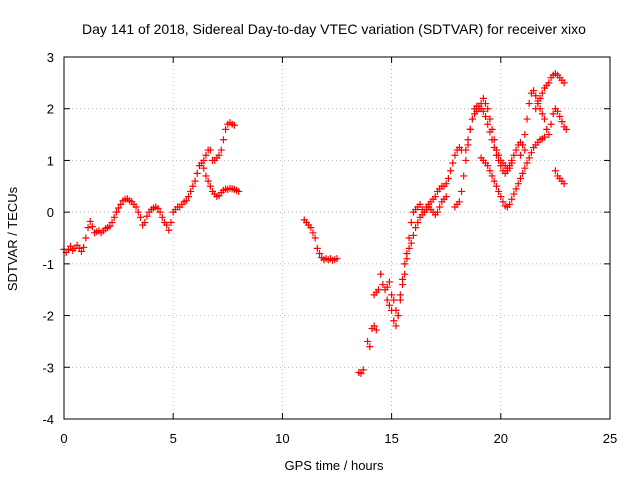  Describe the element at coordinates (48, 367) in the screenshot. I see `y-tick-label: -3` at that location.